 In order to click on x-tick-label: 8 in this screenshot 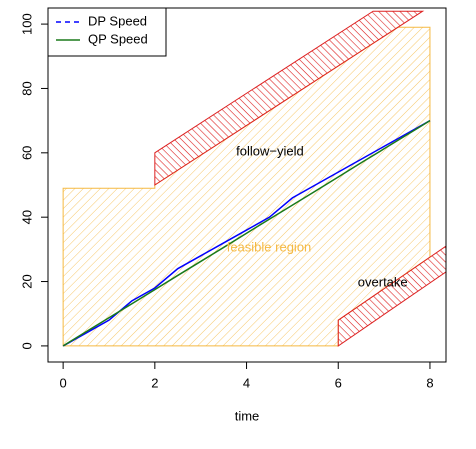, I will do `click(429, 382)`.